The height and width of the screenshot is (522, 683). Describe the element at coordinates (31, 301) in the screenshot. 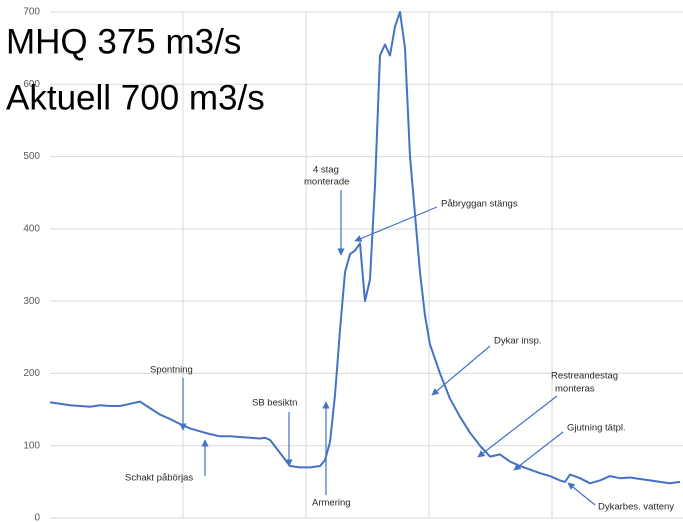

I see `y-tick-label: 300` at that location.